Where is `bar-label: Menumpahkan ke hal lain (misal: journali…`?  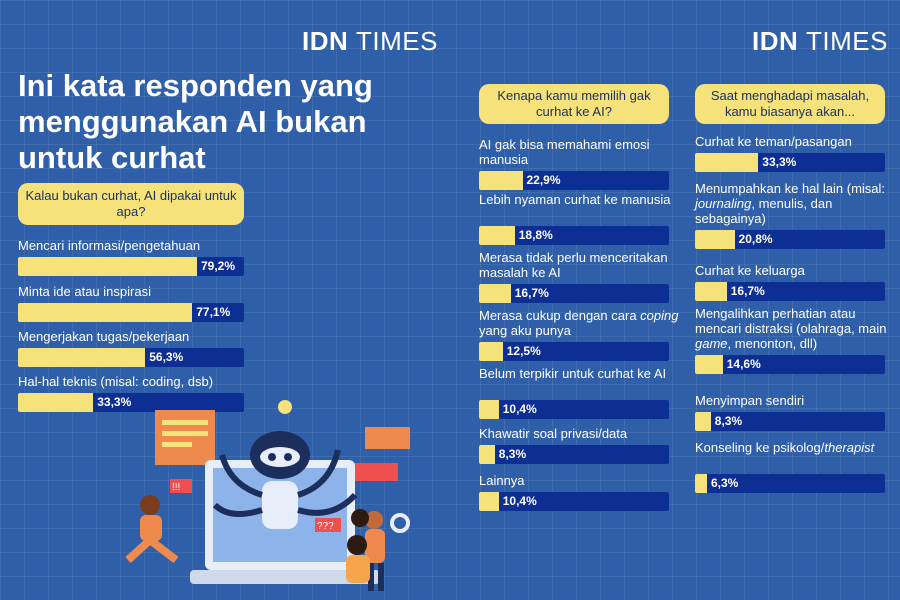
bar-label: Menumpahkan ke hal lain (misal: journali… is located at coordinates (790, 203).